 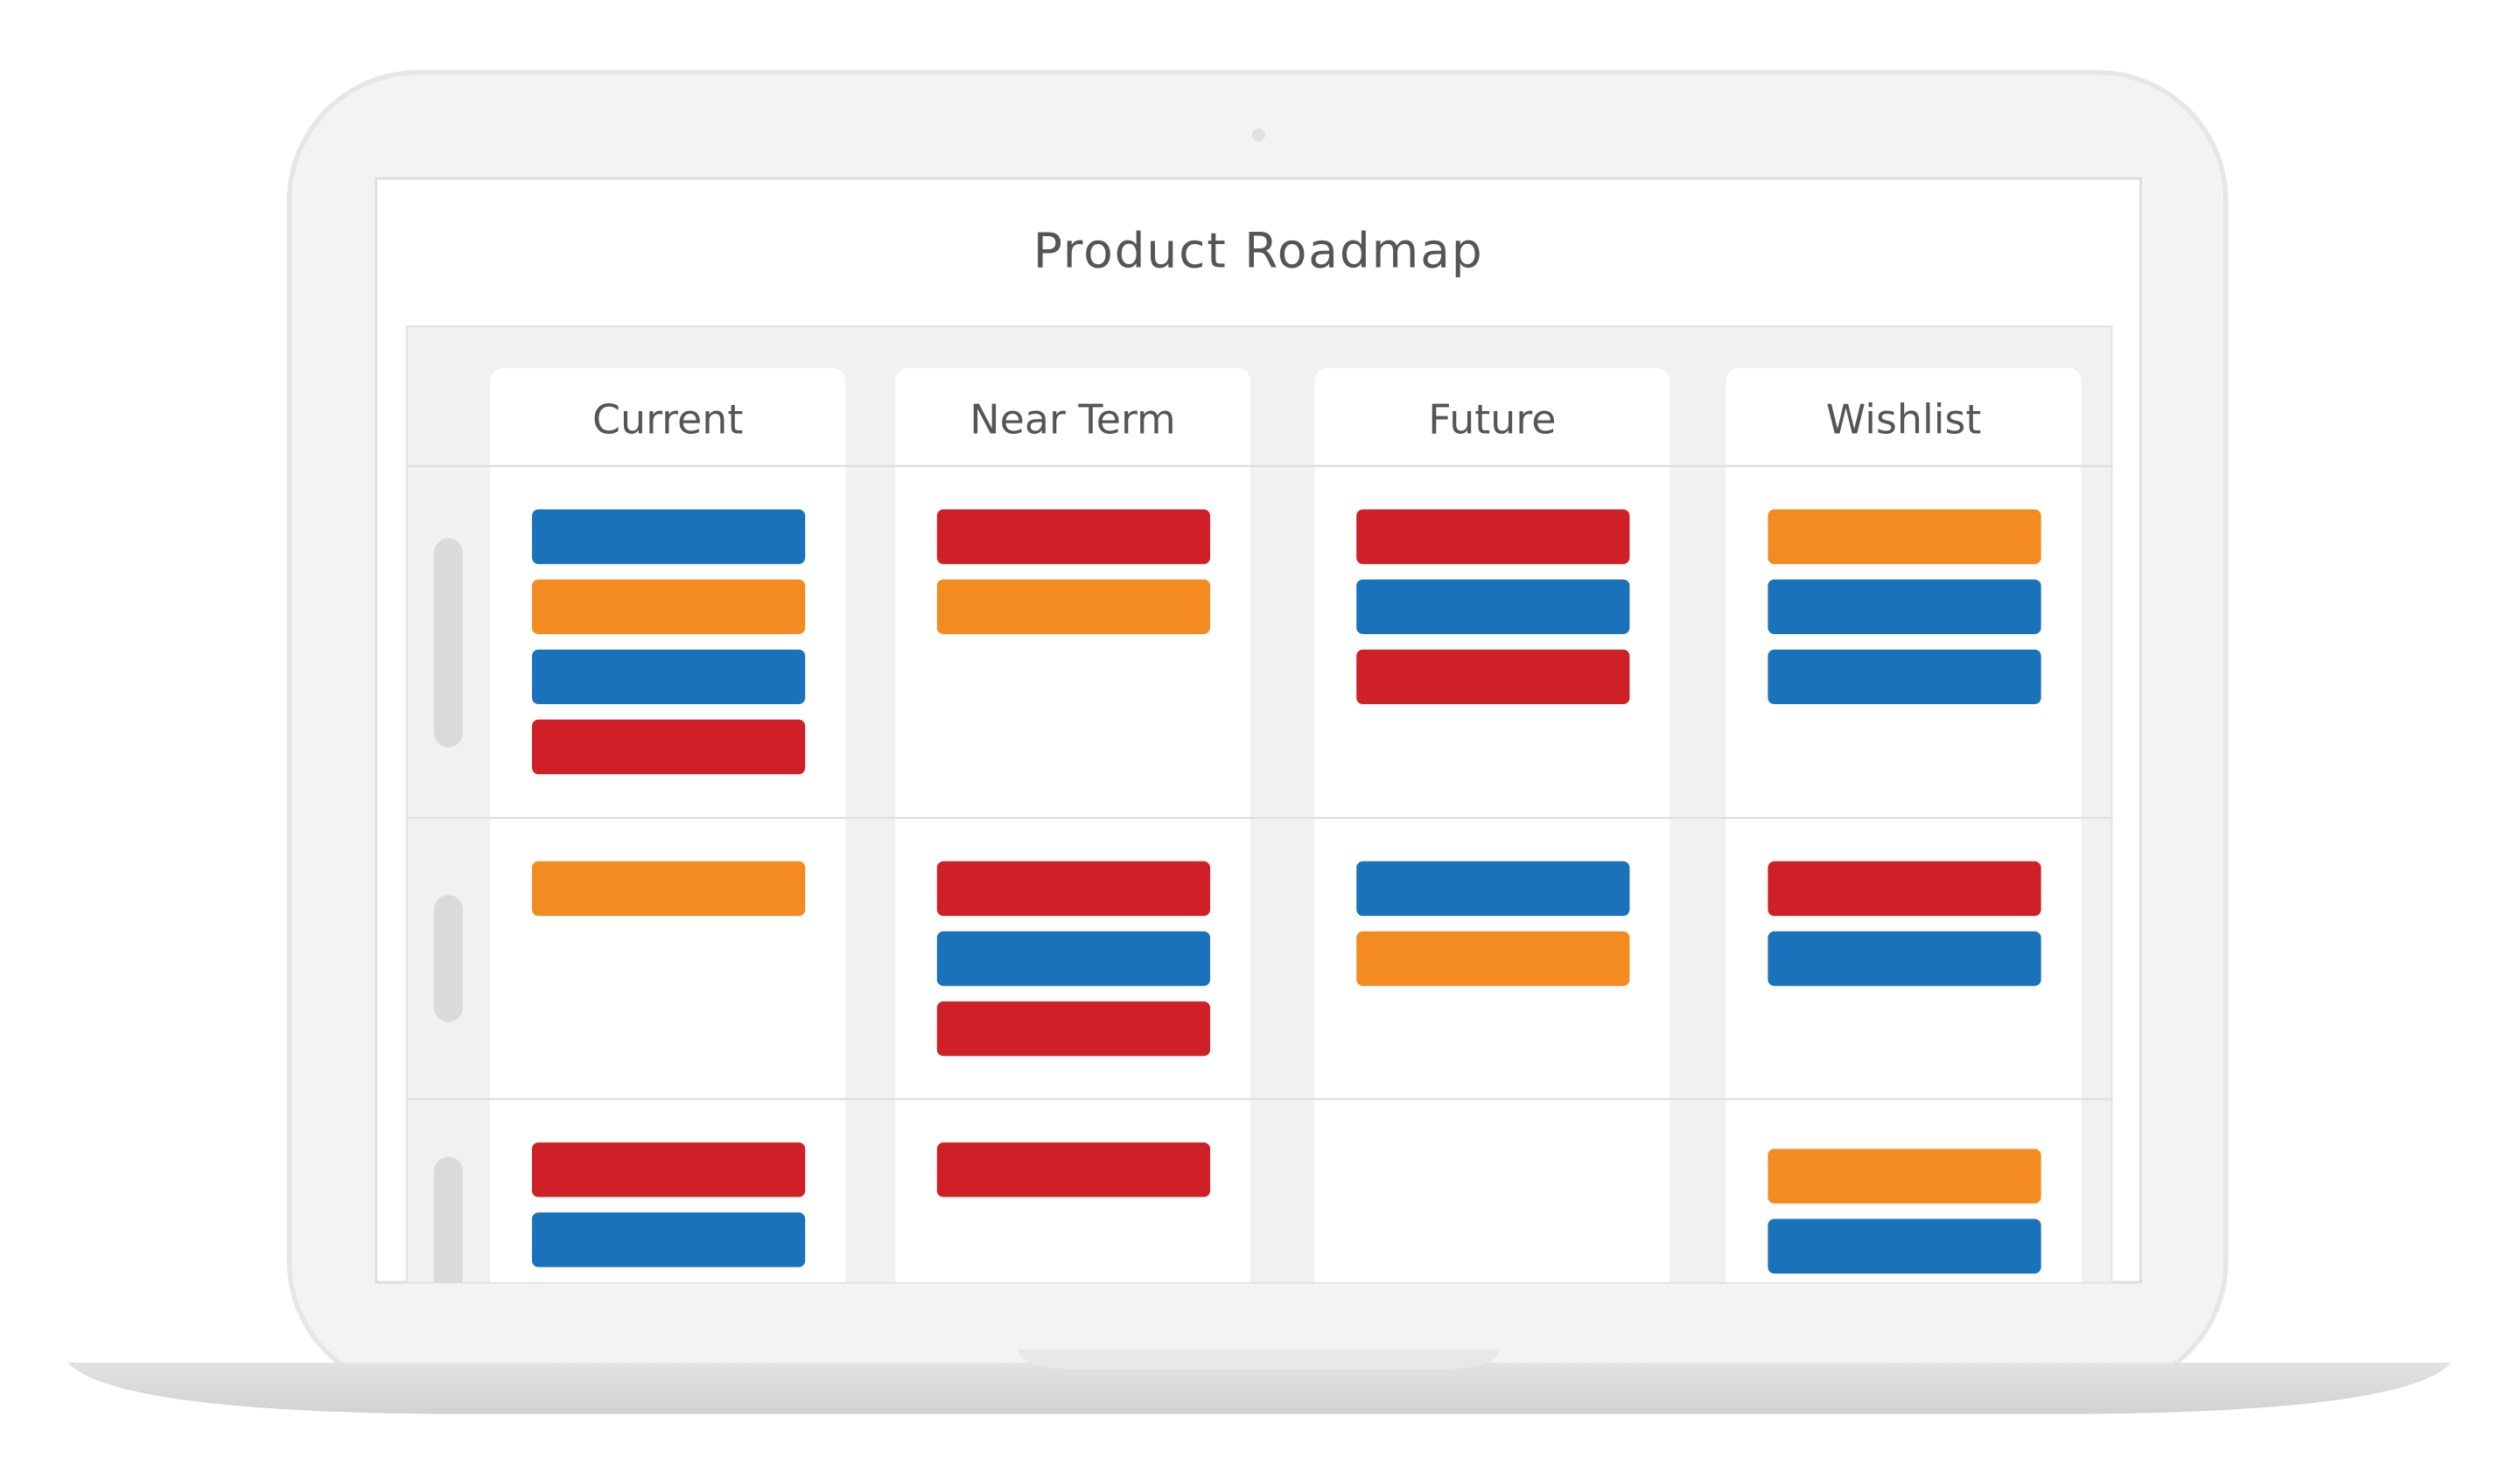 What do you see at coordinates (1258, 251) in the screenshot?
I see `title: Product Roadmap` at bounding box center [1258, 251].